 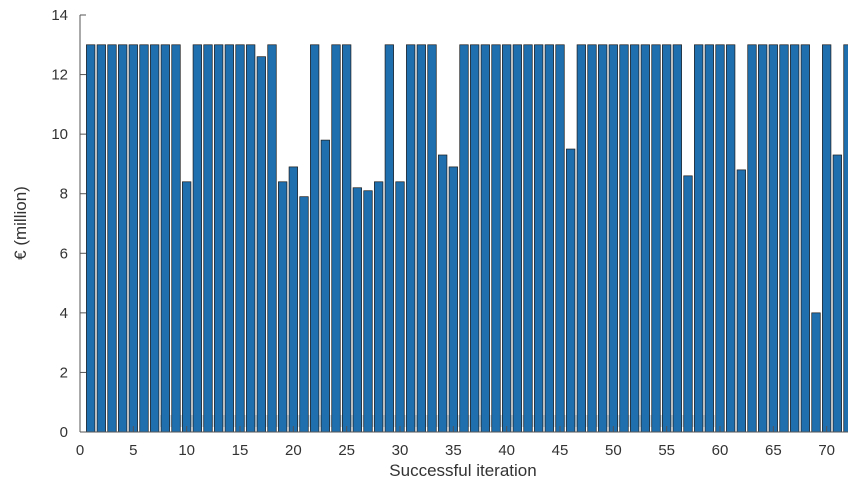 I want to click on y-axis-title: € (million), so click(x=20, y=223).